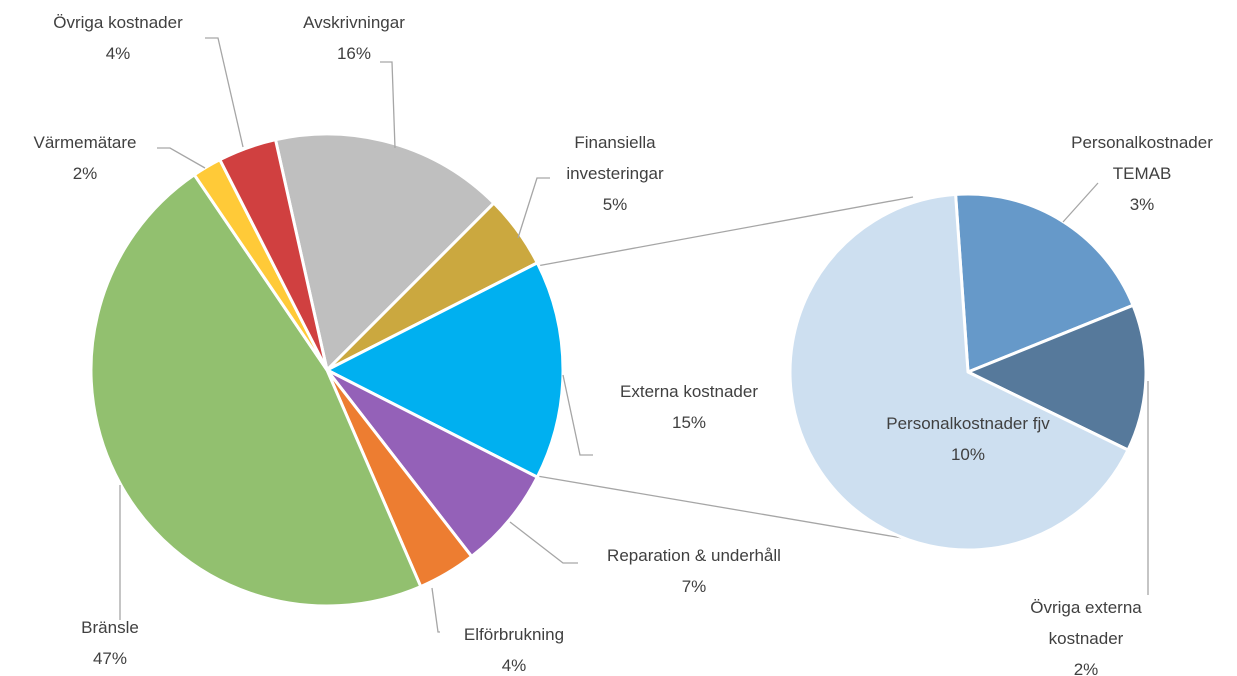 This screenshot has height=676, width=1237. I want to click on data-label: Övriga externa kostnader 2%, so click(1086, 634).